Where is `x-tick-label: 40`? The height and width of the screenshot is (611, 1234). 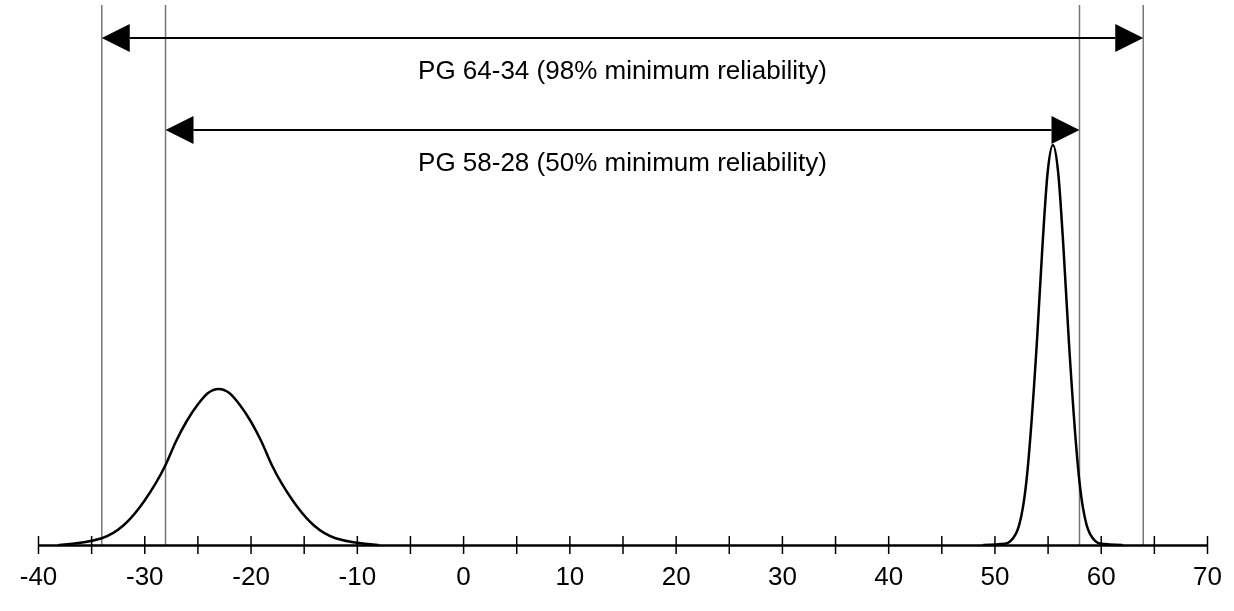 x-tick-label: 40 is located at coordinates (889, 576).